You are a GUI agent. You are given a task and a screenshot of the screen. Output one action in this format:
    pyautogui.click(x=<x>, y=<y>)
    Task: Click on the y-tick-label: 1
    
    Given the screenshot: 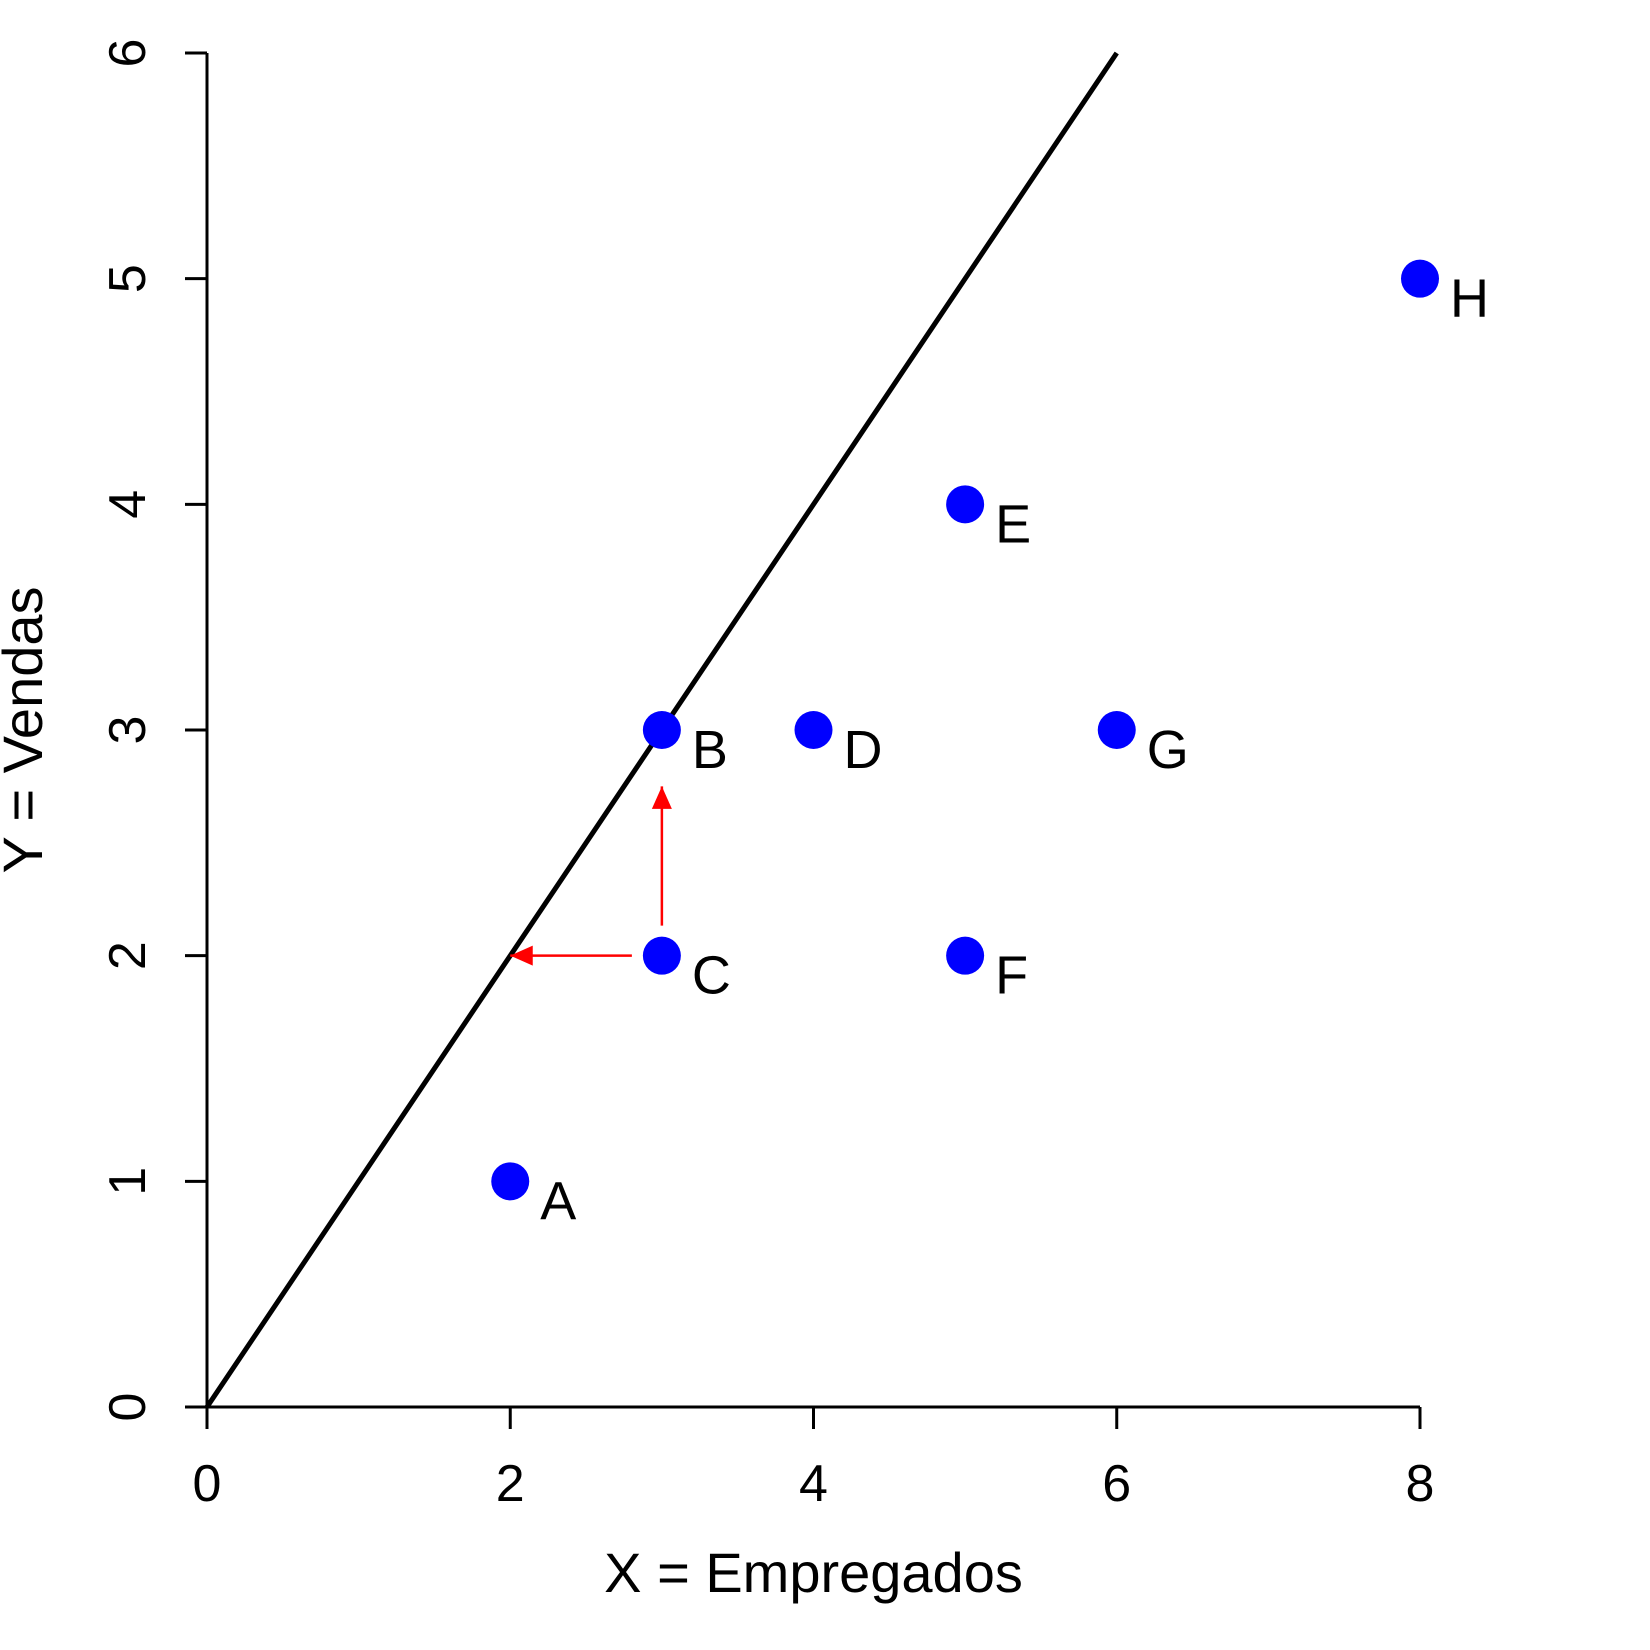 What is the action you would take?
    pyautogui.click(x=128, y=1181)
    